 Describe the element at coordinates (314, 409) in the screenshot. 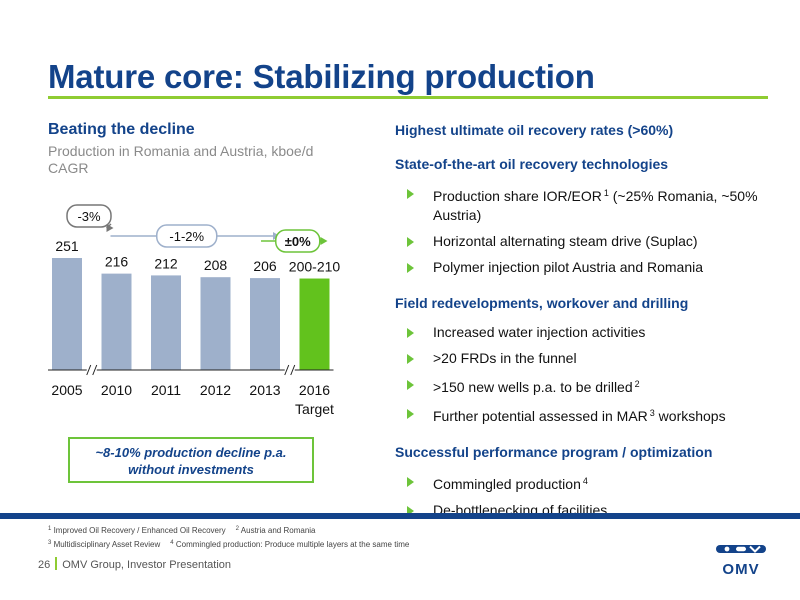

I see `category-sublabel: Target` at that location.